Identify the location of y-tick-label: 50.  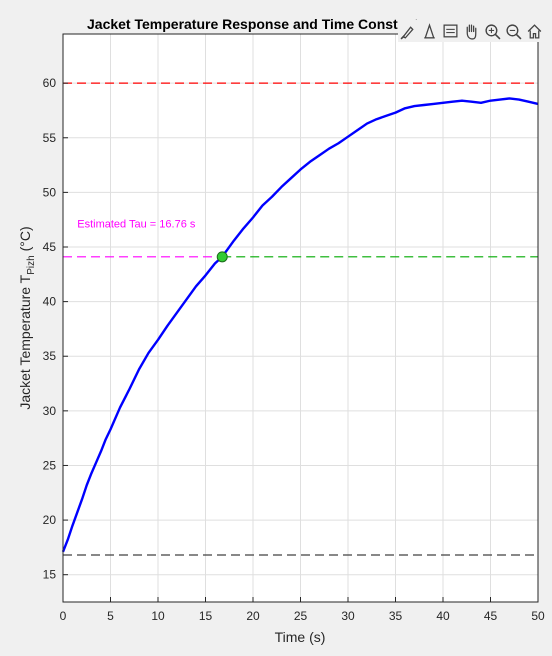
(50, 192).